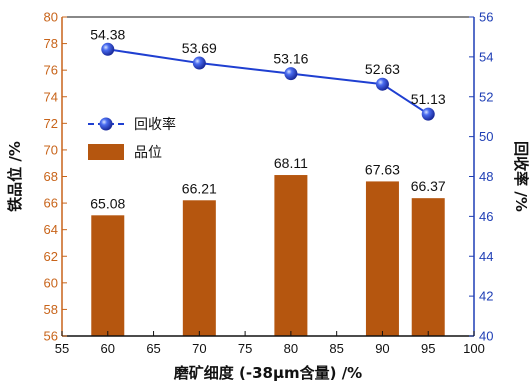 This screenshot has height=385, width=532. What do you see at coordinates (51, 176) in the screenshot?
I see `left-tick-label: 68` at bounding box center [51, 176].